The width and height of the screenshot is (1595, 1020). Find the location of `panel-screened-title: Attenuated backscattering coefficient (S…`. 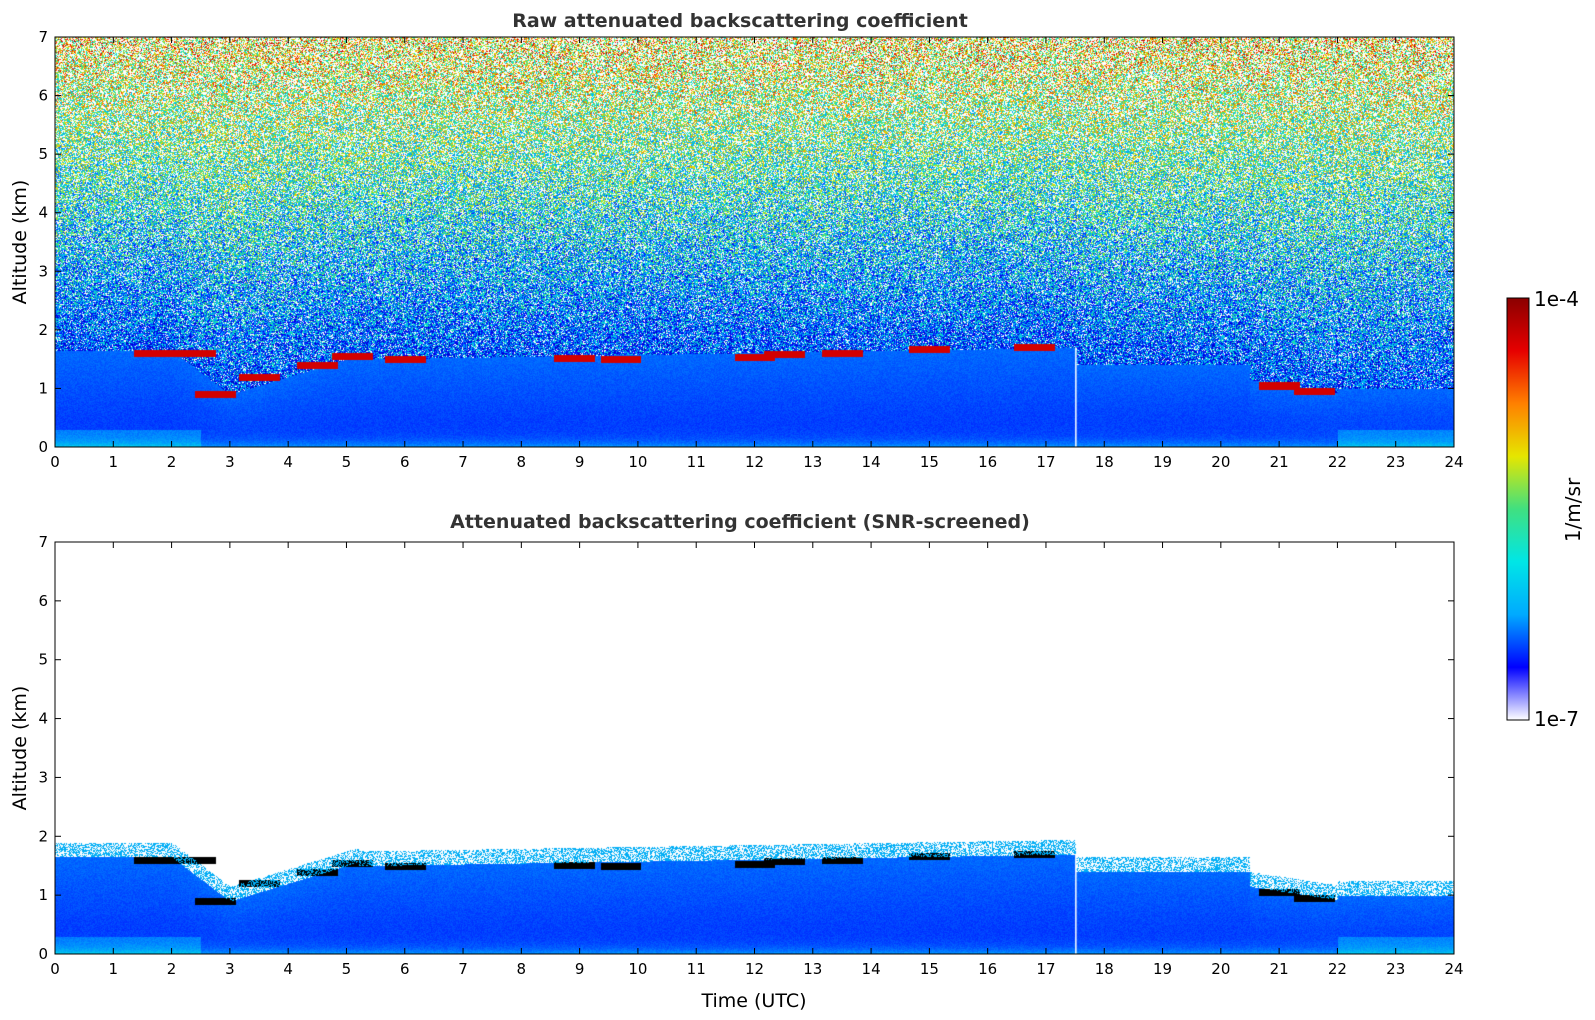

panel-screened-title: Attenuated backscattering coefficient (S… is located at coordinates (740, 522).